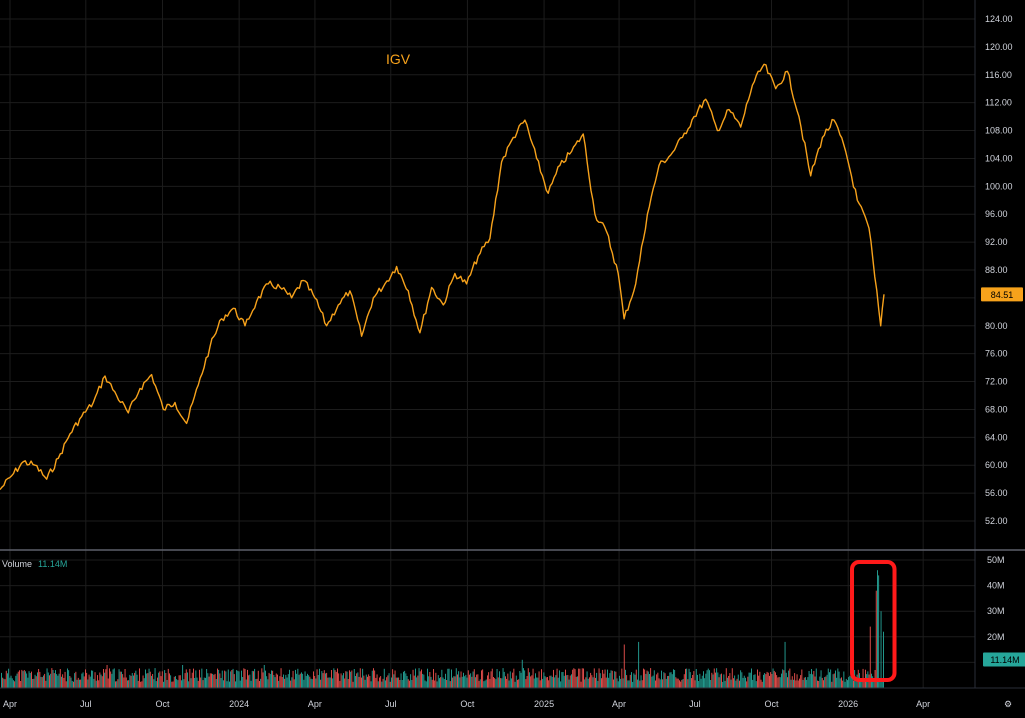  Describe the element at coordinates (996, 521) in the screenshot. I see `price-tick-label: 52.00` at that location.